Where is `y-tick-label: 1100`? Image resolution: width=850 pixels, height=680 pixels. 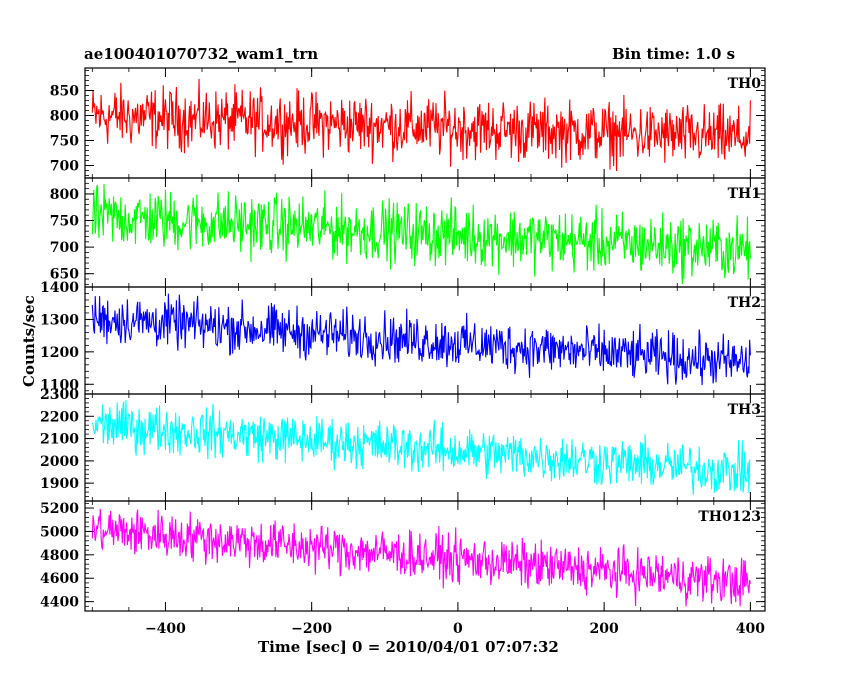
y-tick-label: 1100 is located at coordinates (59, 385).